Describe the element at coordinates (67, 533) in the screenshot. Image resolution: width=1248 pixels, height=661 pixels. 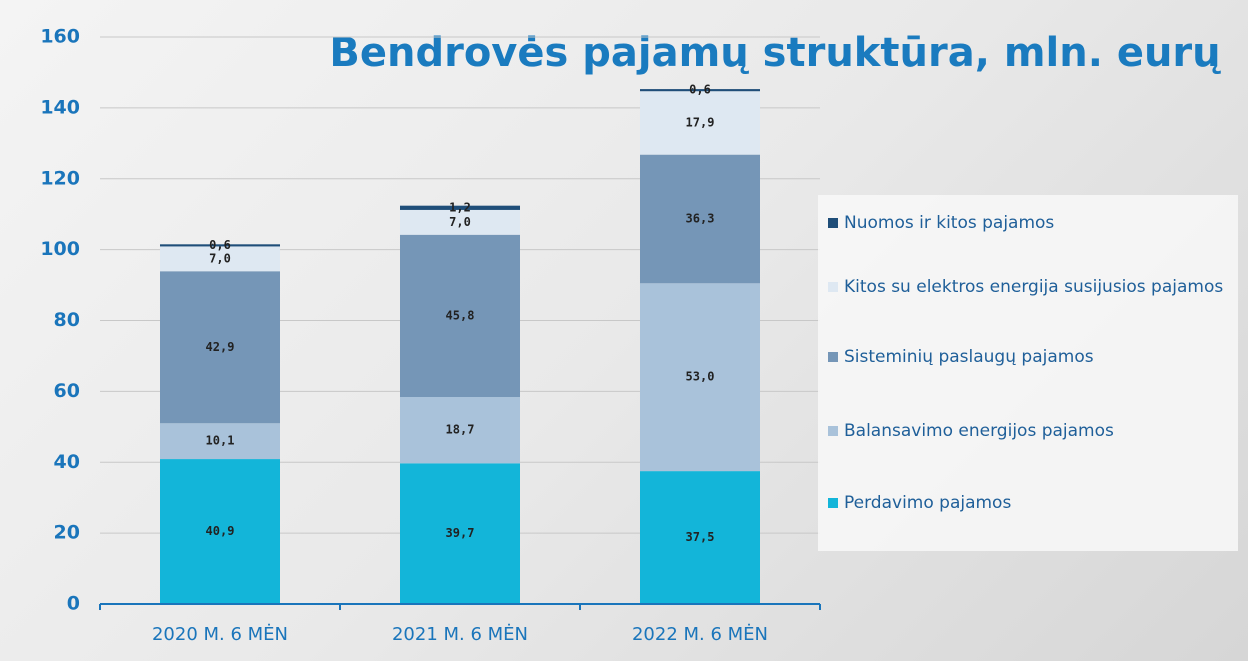
I see `y-tick-label: 20` at that location.